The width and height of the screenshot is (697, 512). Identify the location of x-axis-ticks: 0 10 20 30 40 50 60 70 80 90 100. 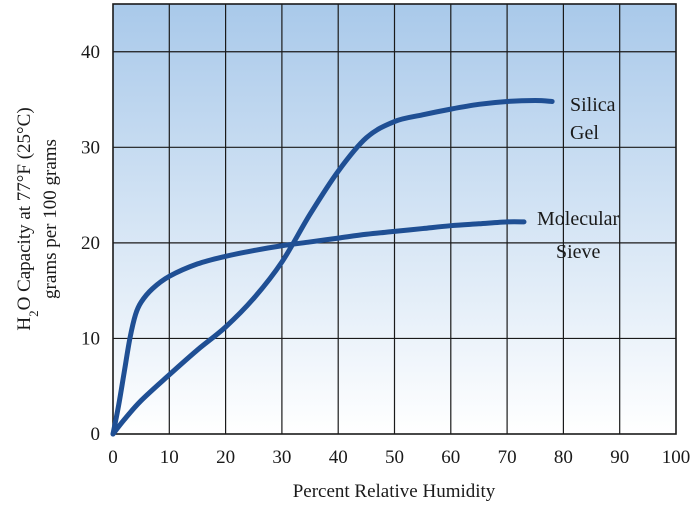
(399, 457).